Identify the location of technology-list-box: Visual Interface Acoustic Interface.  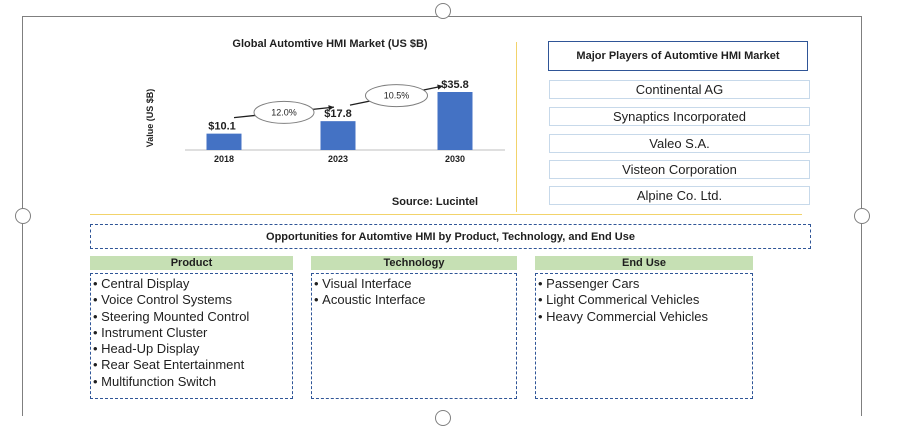
(414, 336).